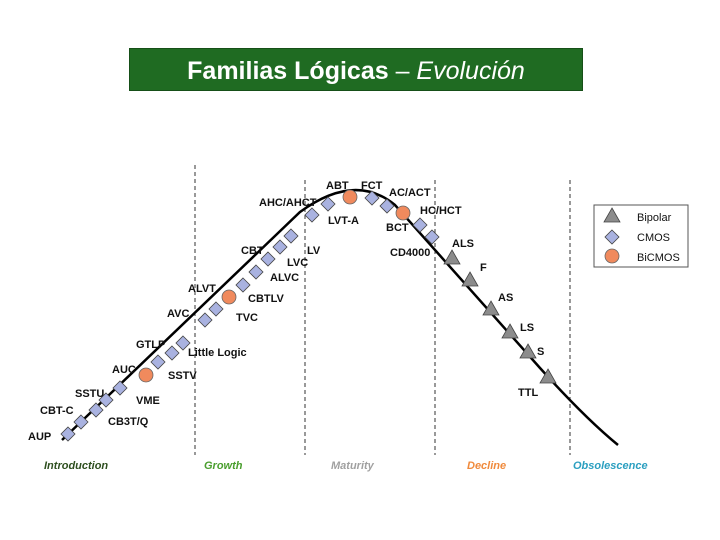  Describe the element at coordinates (483, 268) in the screenshot. I see `label-f: F` at that location.